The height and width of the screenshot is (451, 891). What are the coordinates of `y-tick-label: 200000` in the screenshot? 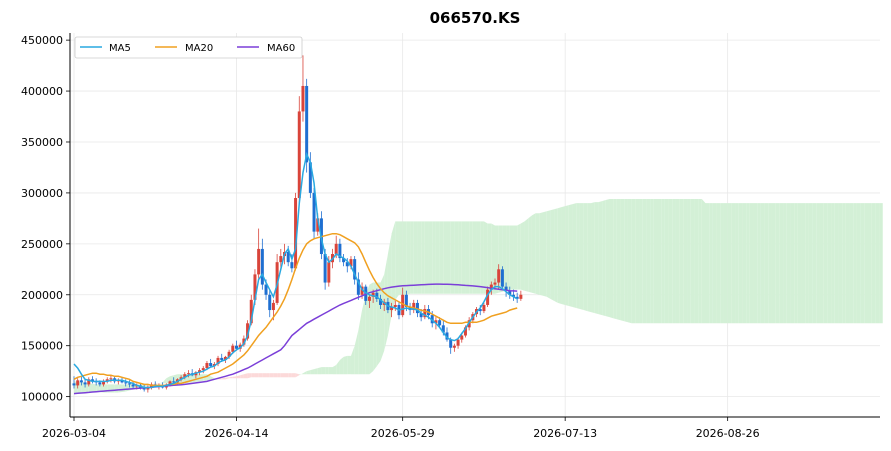 It's located at (42, 295).